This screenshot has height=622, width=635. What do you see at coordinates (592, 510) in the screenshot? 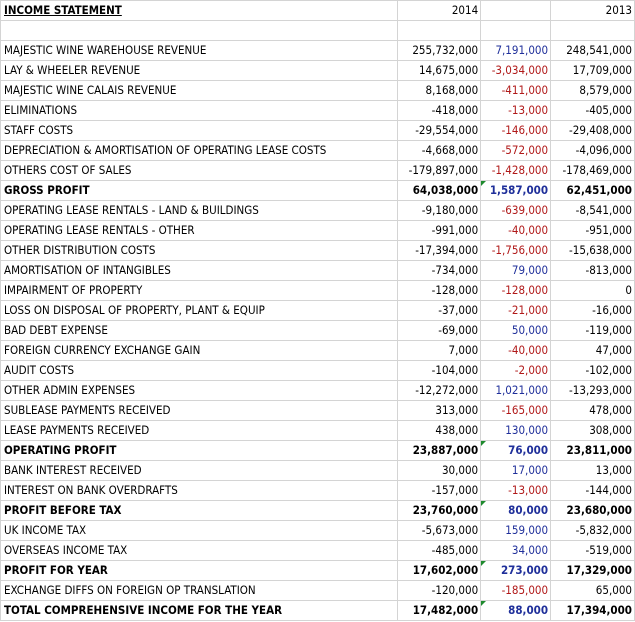
I see `value-2013-cell: 23,680,000` at bounding box center [592, 510].